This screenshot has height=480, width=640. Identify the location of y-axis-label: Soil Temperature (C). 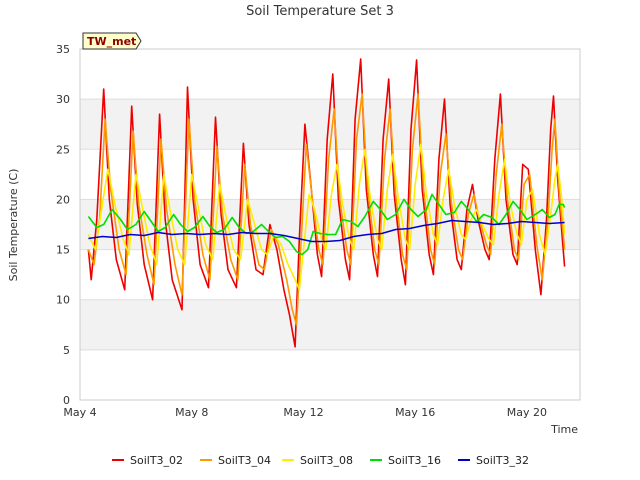
(13, 225).